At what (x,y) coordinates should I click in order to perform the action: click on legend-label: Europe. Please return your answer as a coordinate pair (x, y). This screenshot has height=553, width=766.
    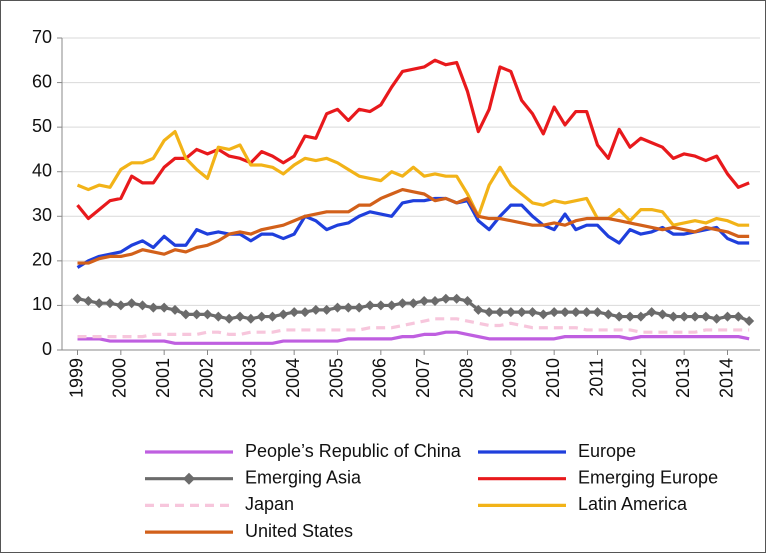
    Looking at the image, I should click on (607, 451).